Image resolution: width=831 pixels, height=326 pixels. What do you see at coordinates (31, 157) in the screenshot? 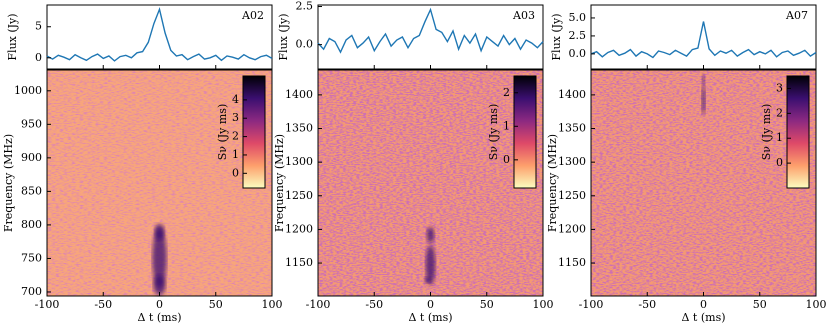
I see `spectrum-y-tick-label: 900` at bounding box center [31, 157].